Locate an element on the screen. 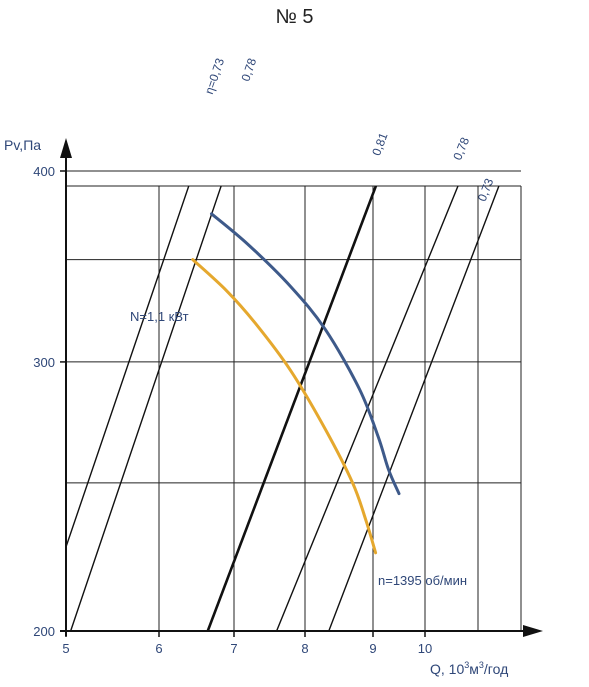 The height and width of the screenshot is (687, 589). x-axis-label-part: /год is located at coordinates (496, 669).